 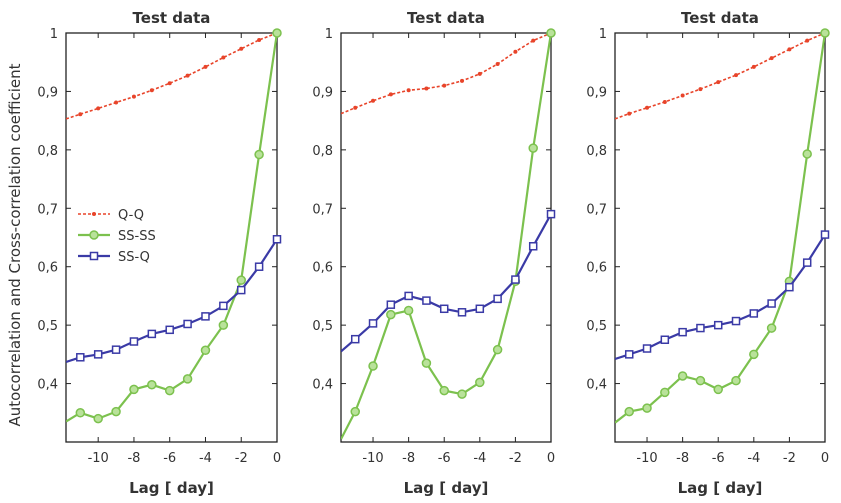 What do you see at coordinates (137, 236) in the screenshot?
I see `legend-ss-ss-label: SS-SS` at bounding box center [137, 236].